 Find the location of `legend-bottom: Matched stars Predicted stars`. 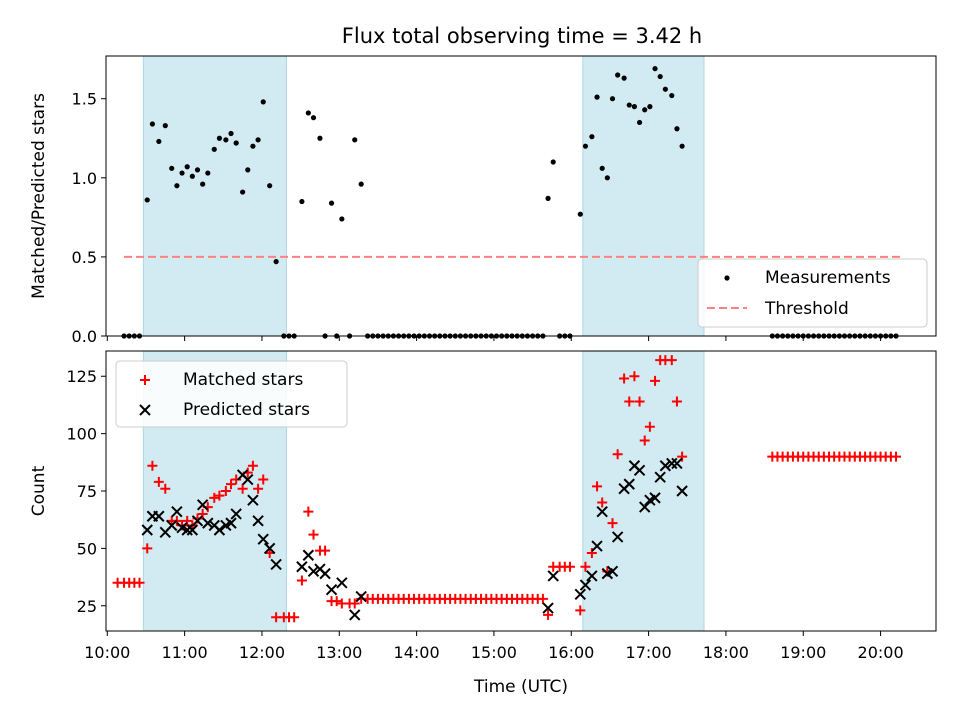

legend-bottom: Matched stars Predicted stars is located at coordinates (231, 394).